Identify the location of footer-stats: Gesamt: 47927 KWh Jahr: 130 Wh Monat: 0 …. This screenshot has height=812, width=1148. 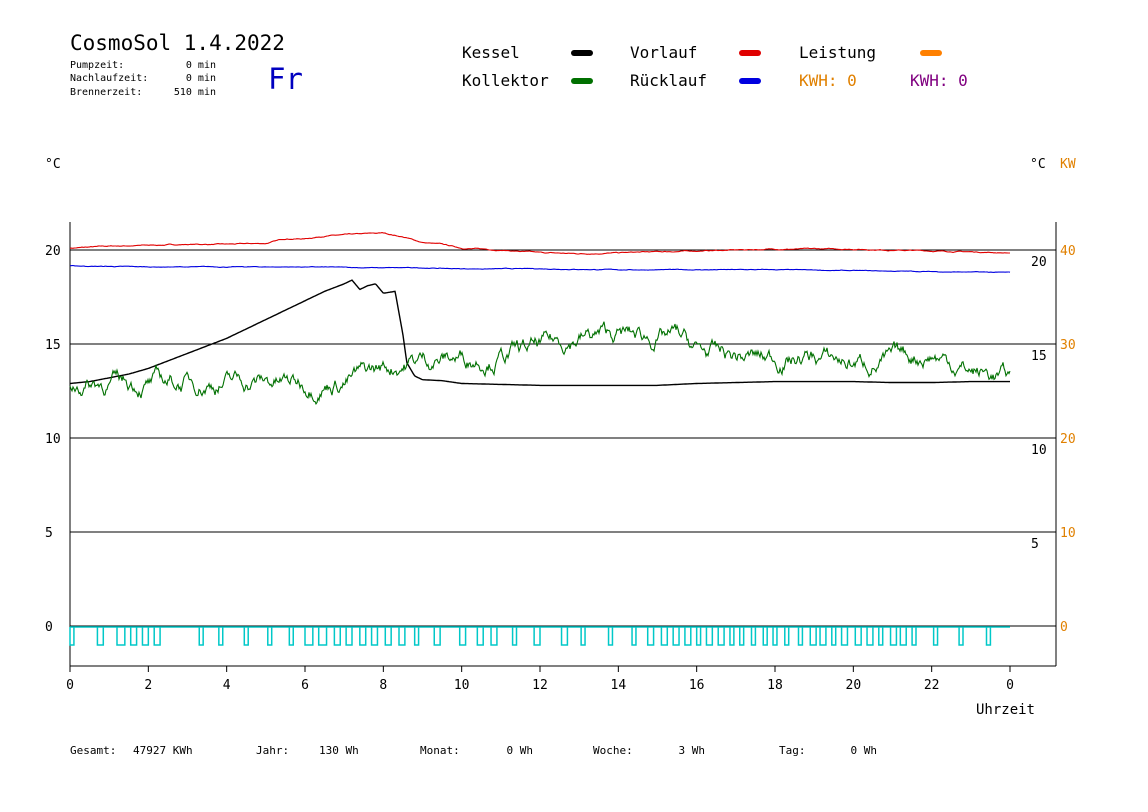
(473, 750).